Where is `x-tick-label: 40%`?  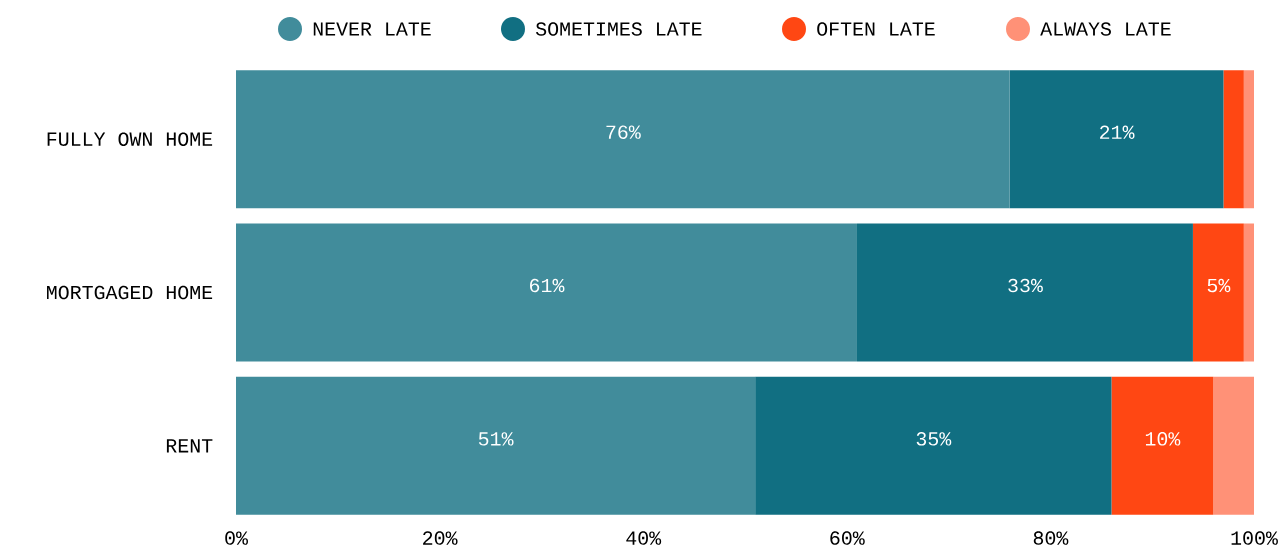 x-tick-label: 40% is located at coordinates (644, 538).